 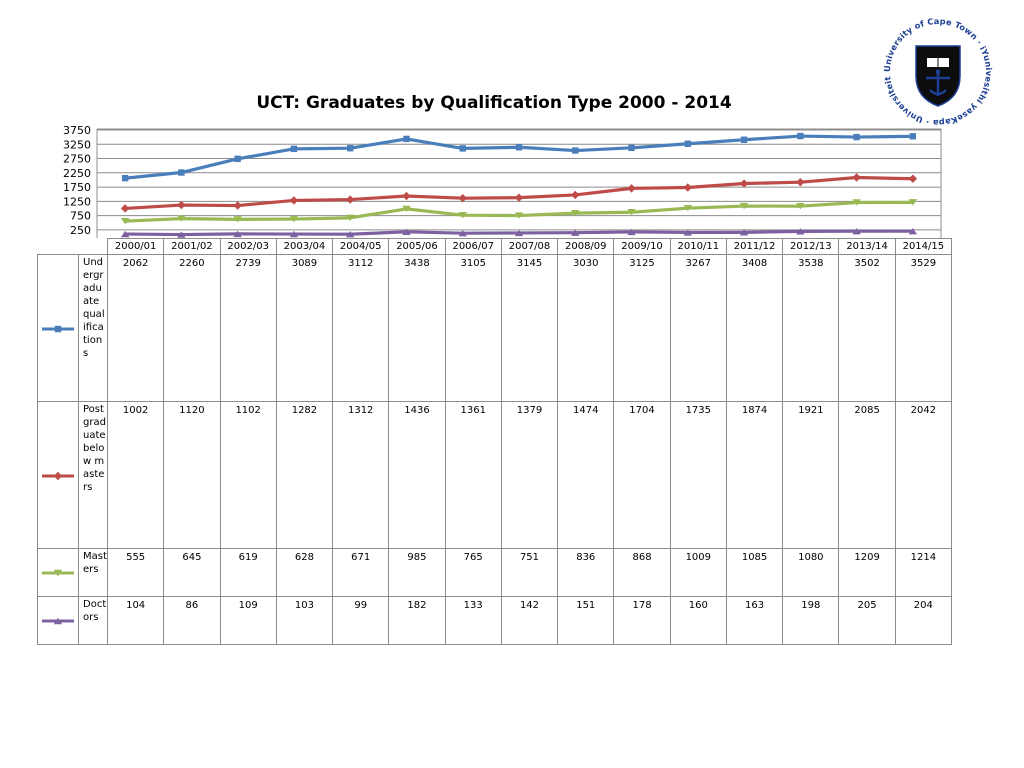 I want to click on data-label: 3529, so click(x=923, y=328).